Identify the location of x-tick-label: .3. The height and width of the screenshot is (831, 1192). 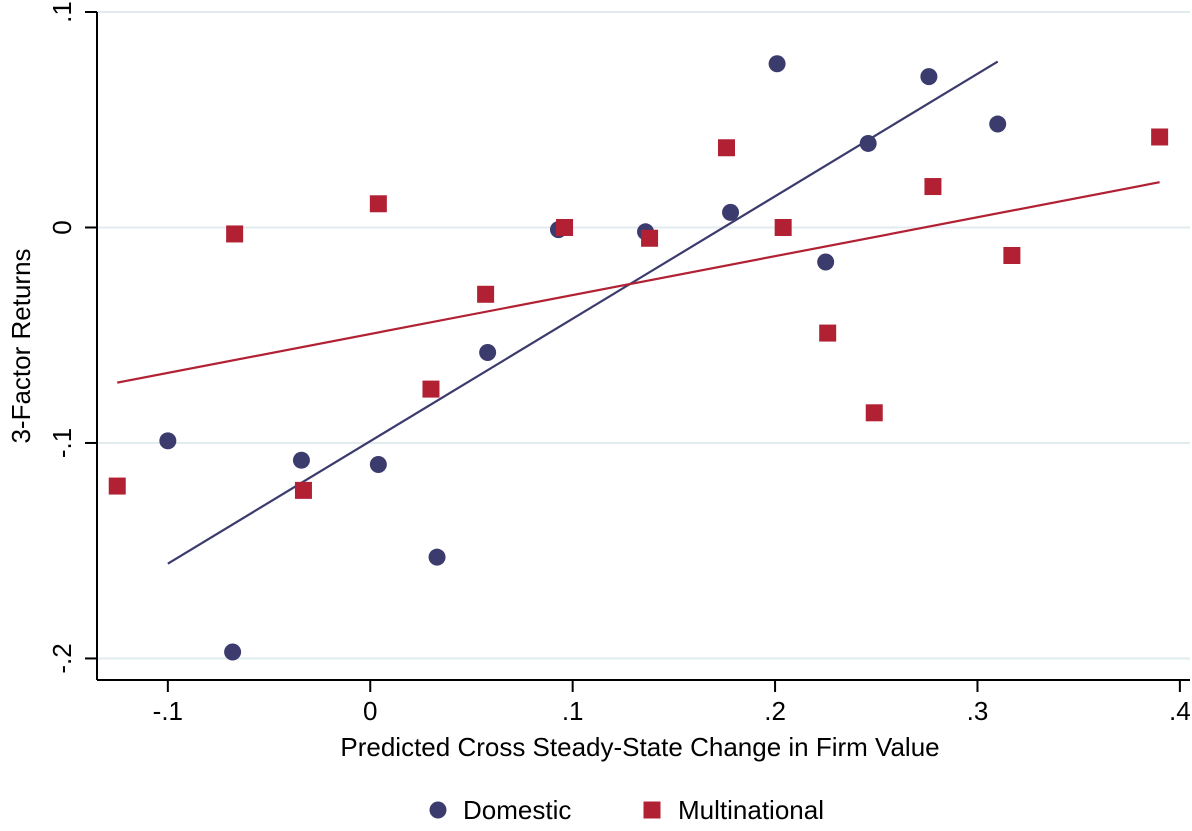
(978, 711).